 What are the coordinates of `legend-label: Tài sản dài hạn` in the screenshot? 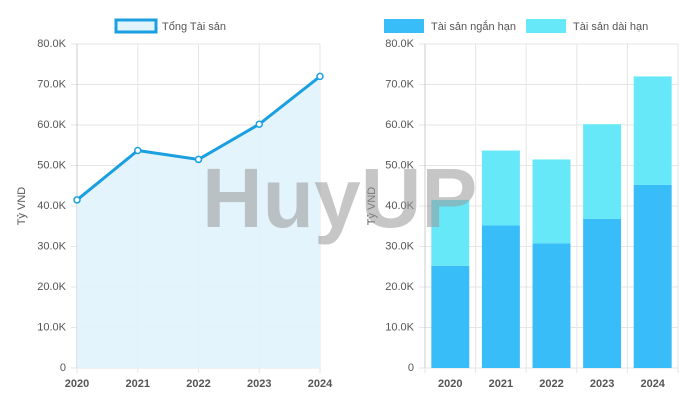 It's located at (610, 27).